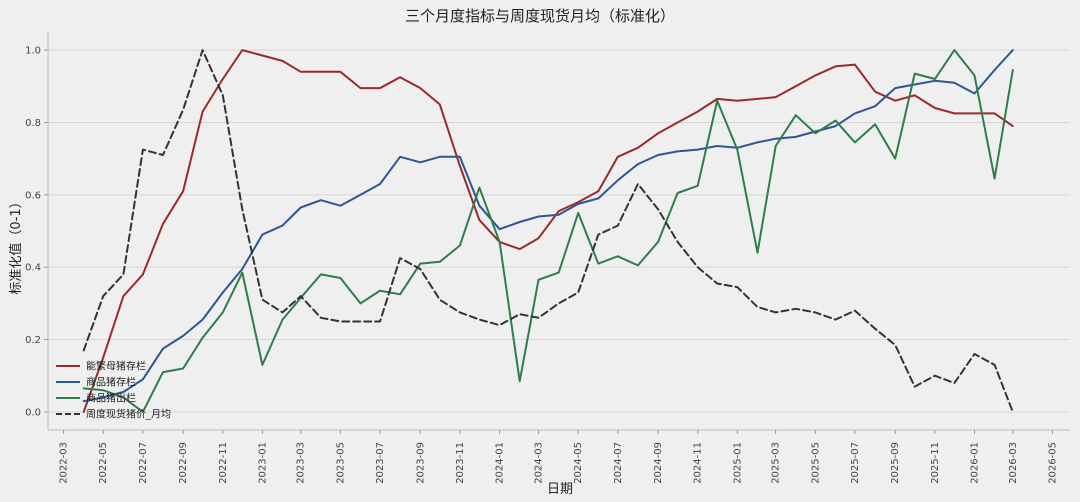 The height and width of the screenshot is (502, 1080). I want to click on x-tick-label: 2025-09, so click(895, 463).